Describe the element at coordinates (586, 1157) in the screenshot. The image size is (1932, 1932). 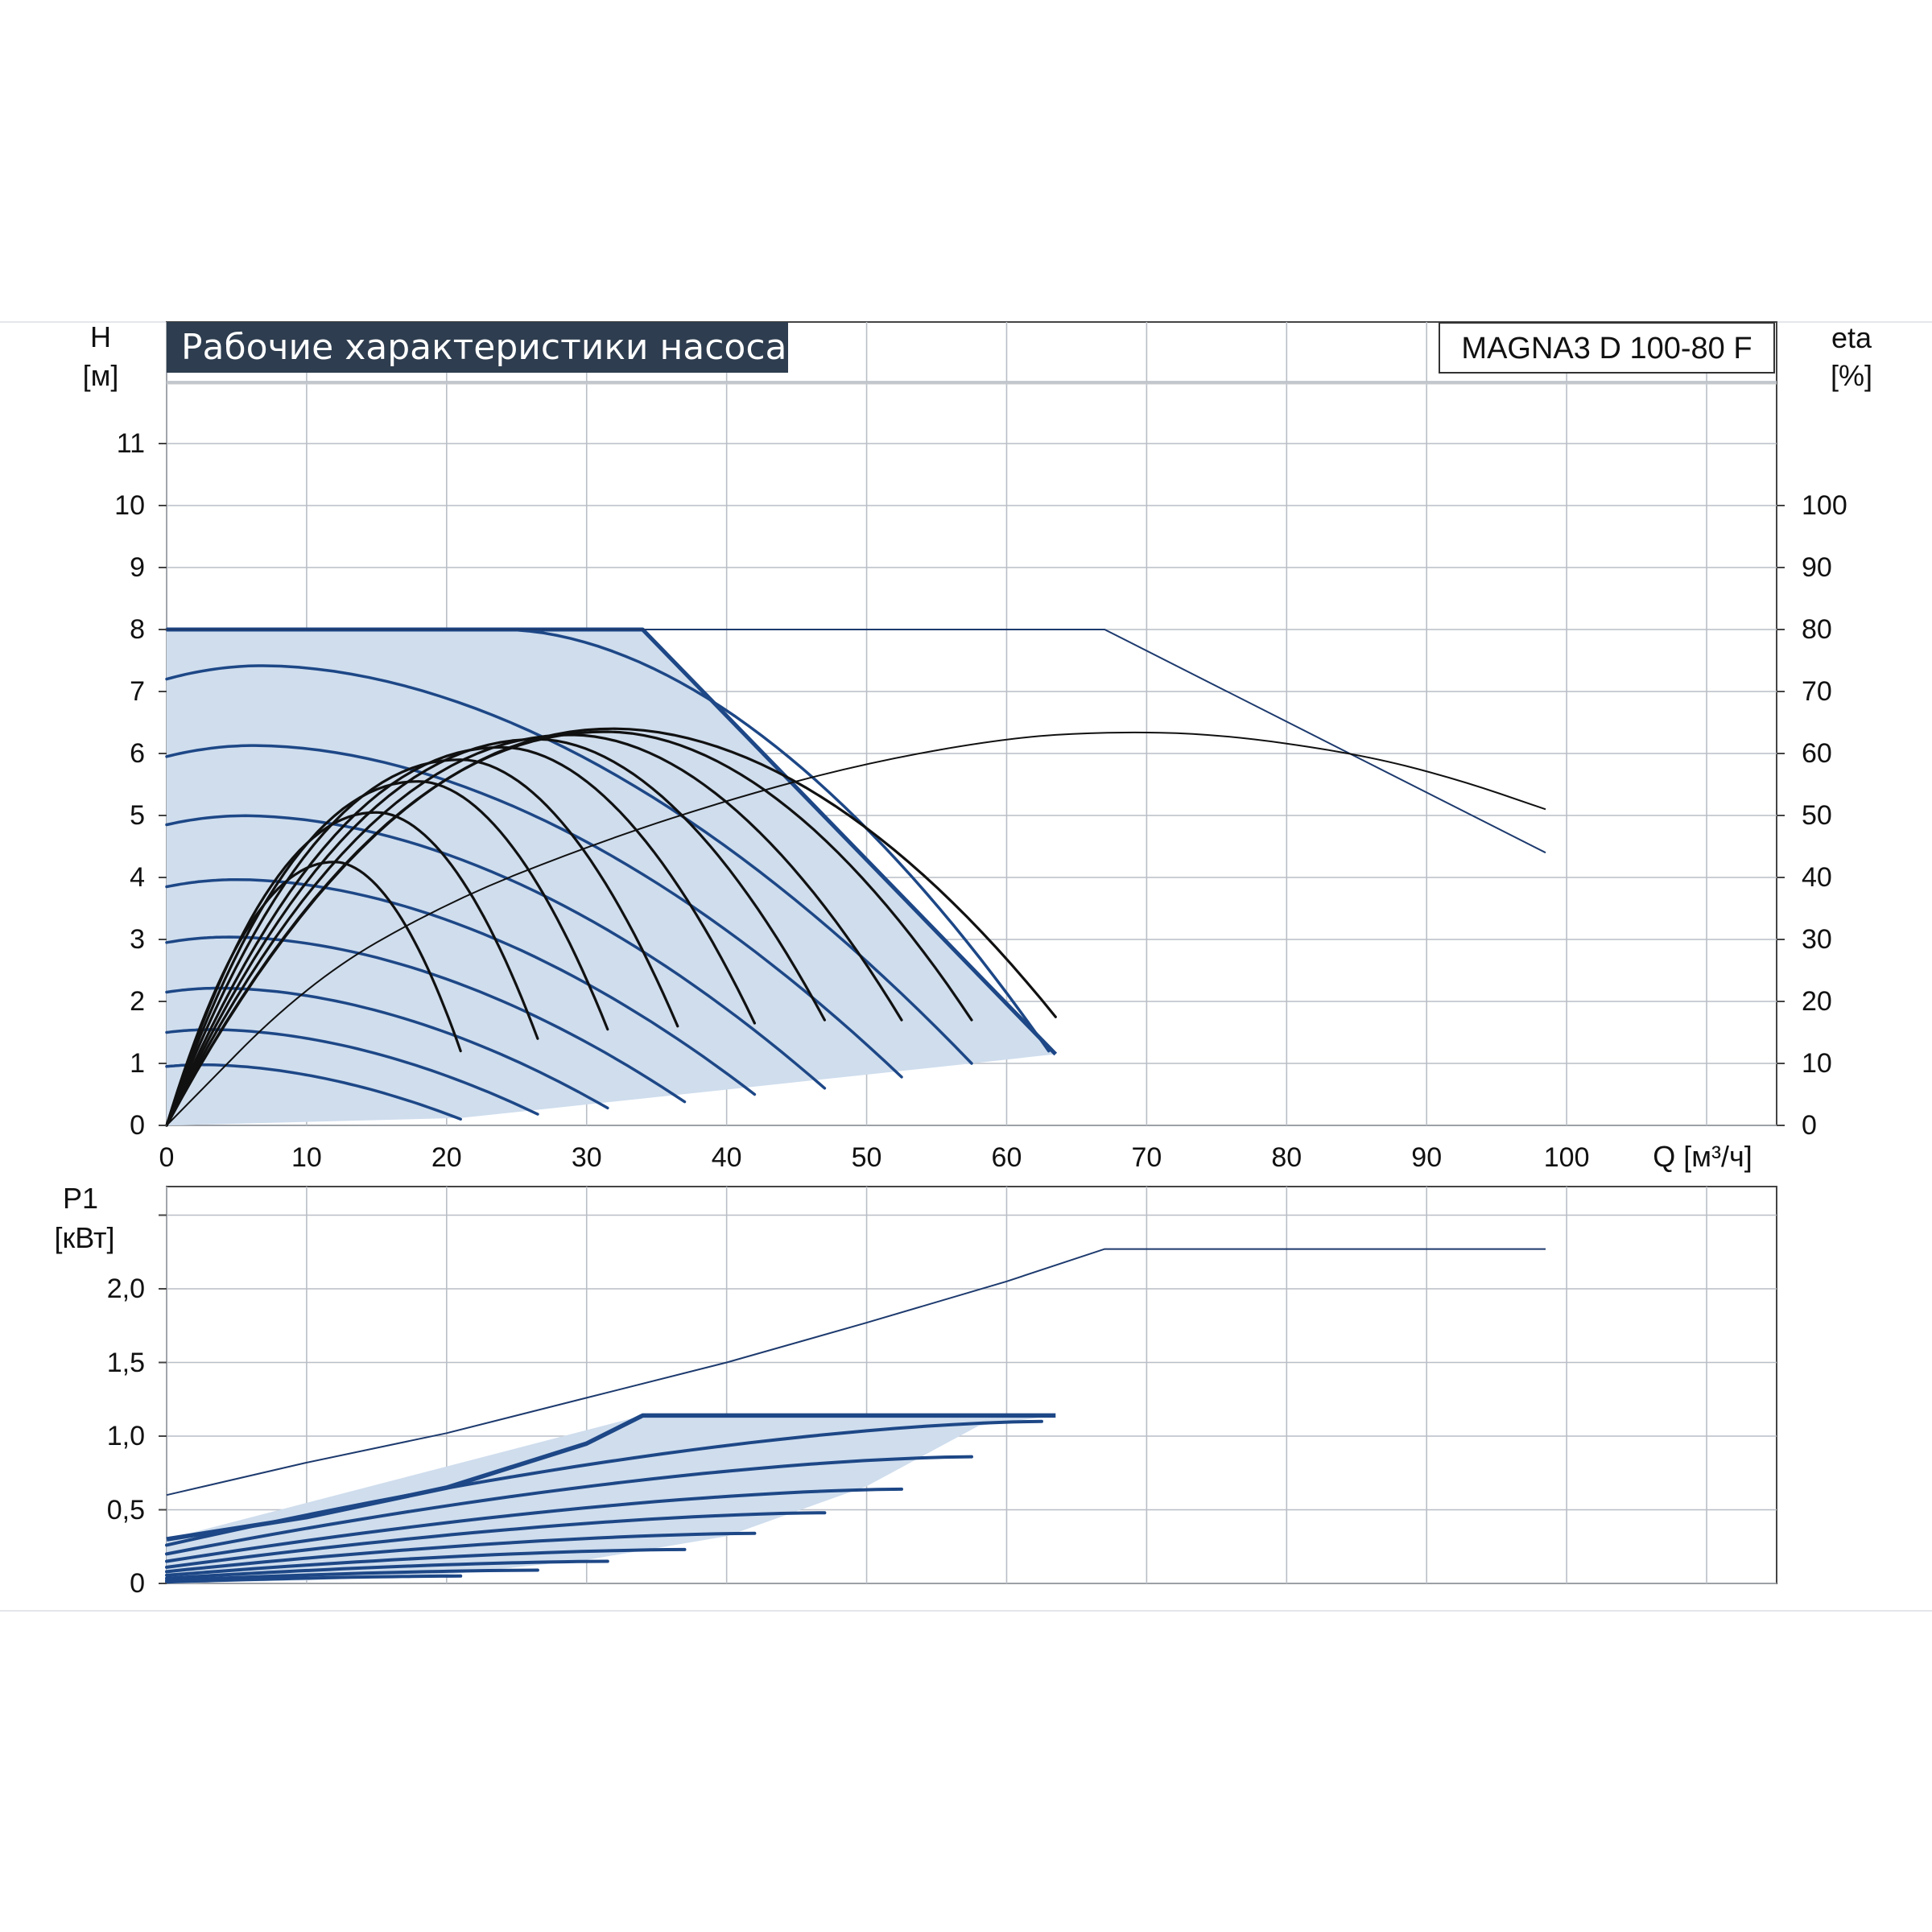
I see `q-x-tick: 30` at that location.